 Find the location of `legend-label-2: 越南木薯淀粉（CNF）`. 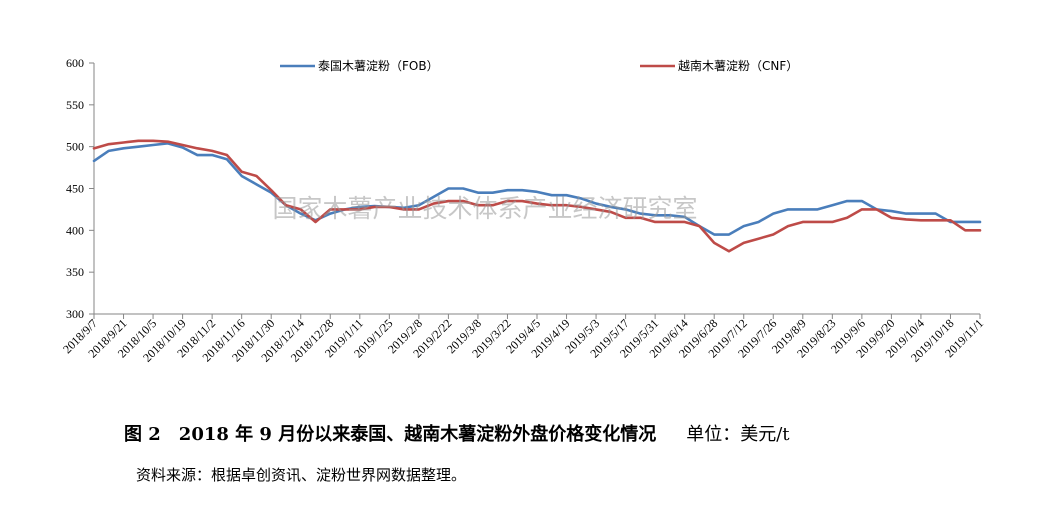

legend-label-2: 越南木薯淀粉（CNF） is located at coordinates (738, 65).